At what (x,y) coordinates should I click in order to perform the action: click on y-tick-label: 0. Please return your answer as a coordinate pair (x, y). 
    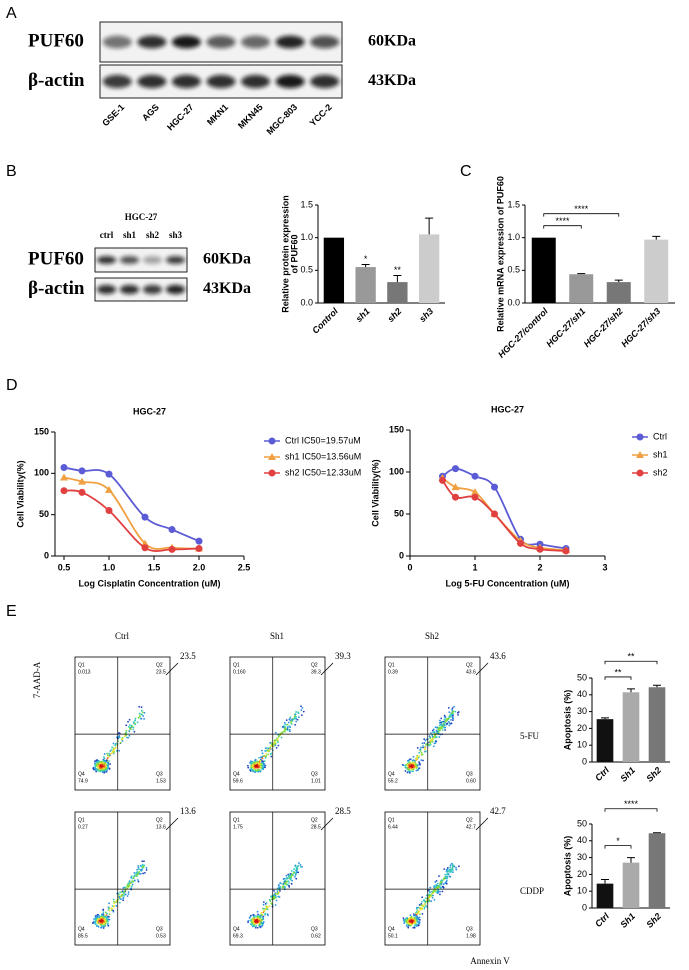
    Looking at the image, I should click on (46, 555).